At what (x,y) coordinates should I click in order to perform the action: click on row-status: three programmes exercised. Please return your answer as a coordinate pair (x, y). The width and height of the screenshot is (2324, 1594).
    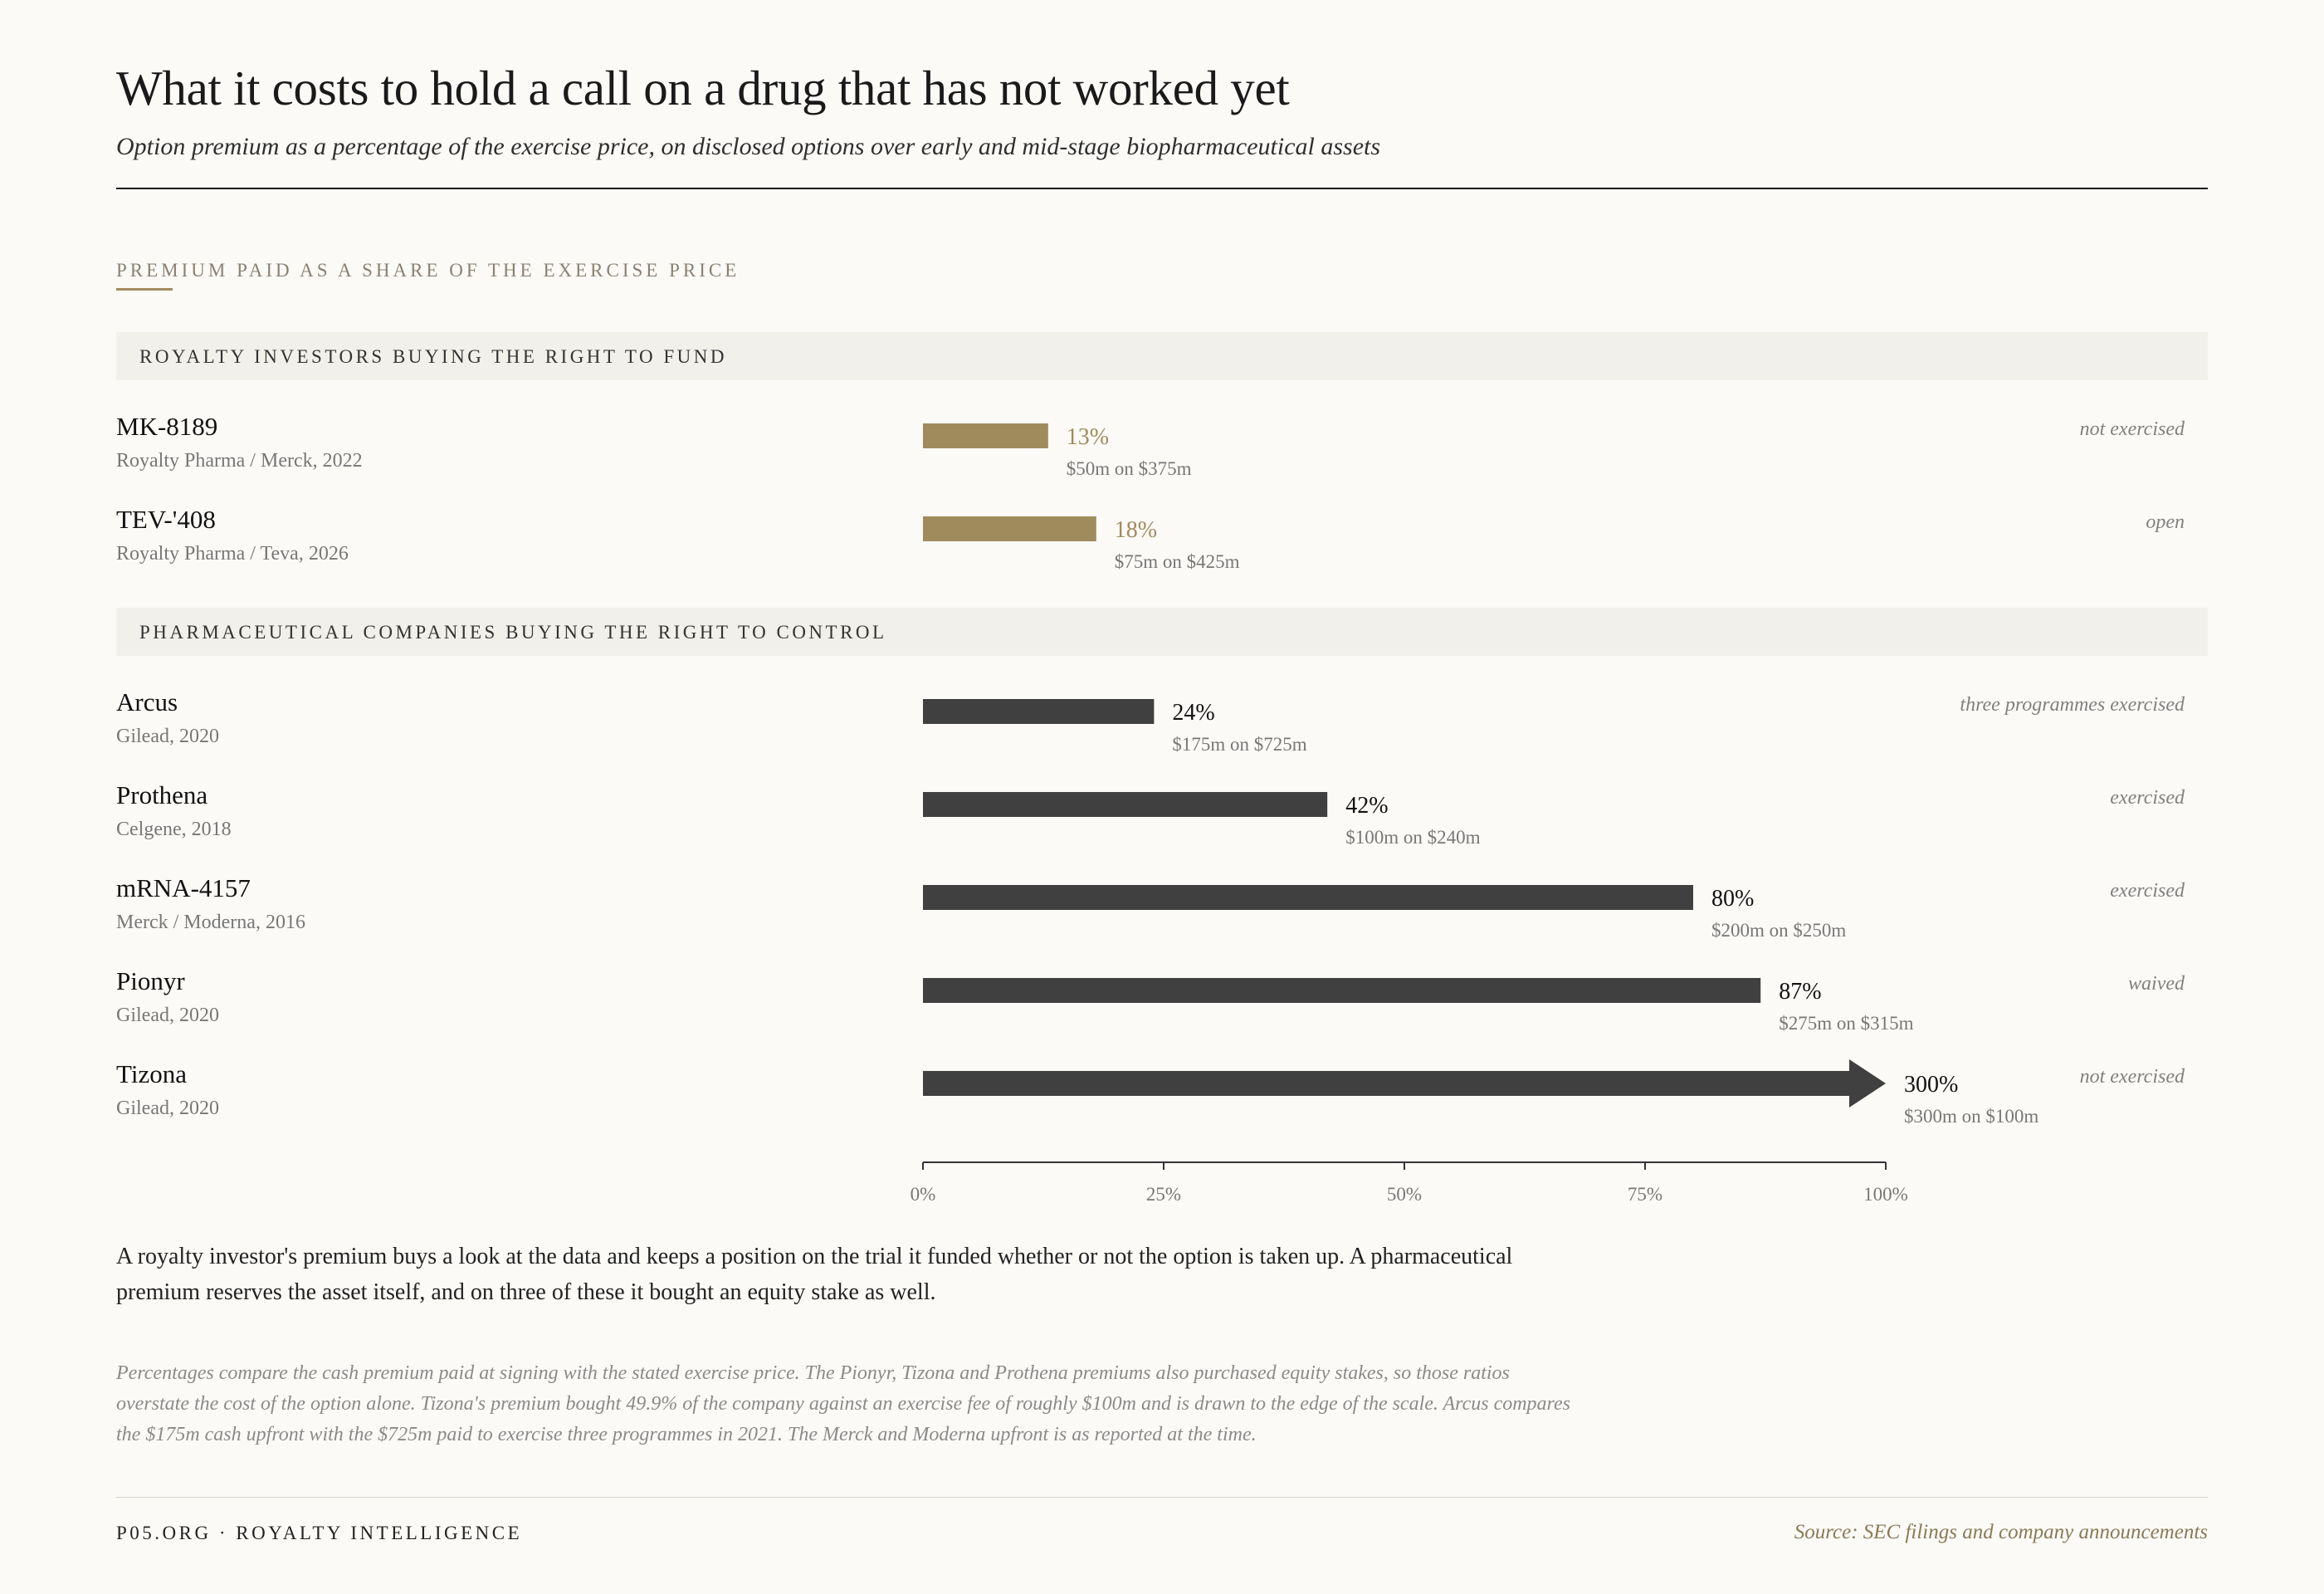
    Looking at the image, I should click on (2072, 705).